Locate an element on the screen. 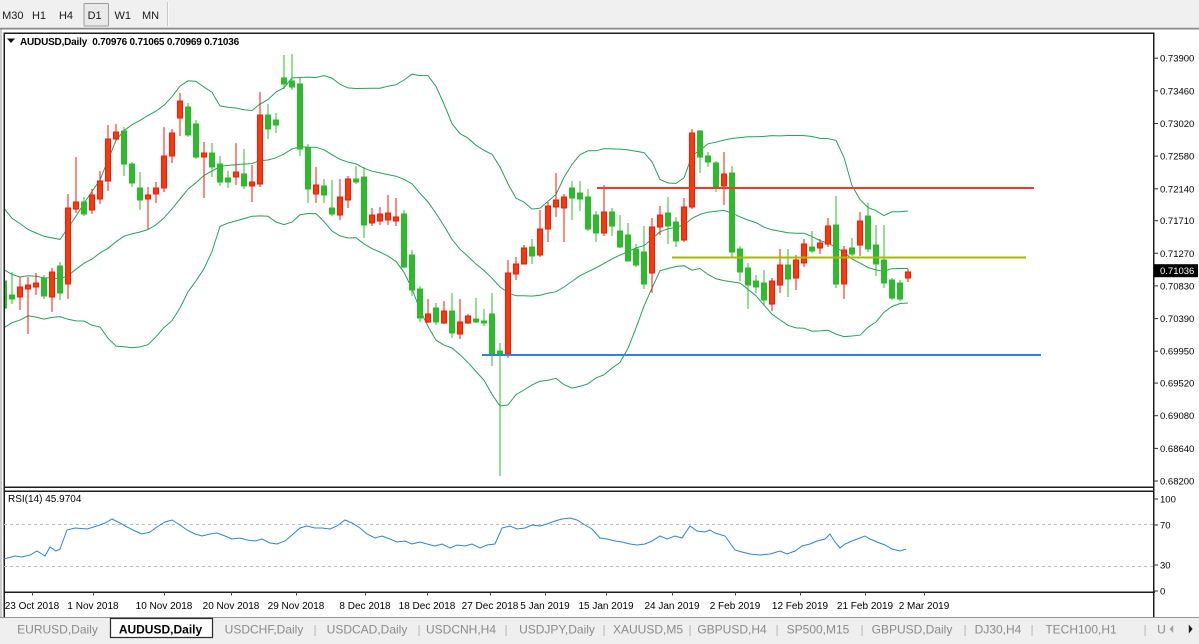 The height and width of the screenshot is (644, 1199). svg-text: 2 Mar 2019 is located at coordinates (924, 606).